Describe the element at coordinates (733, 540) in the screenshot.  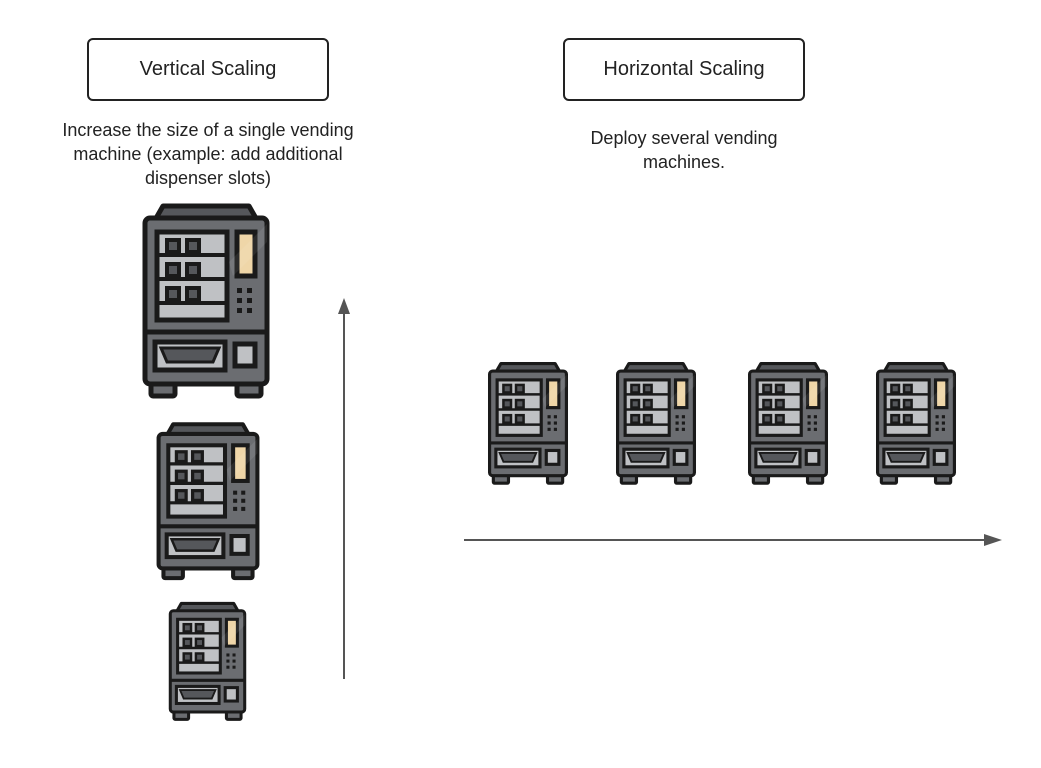
I see `horizontal-arrow` at that location.